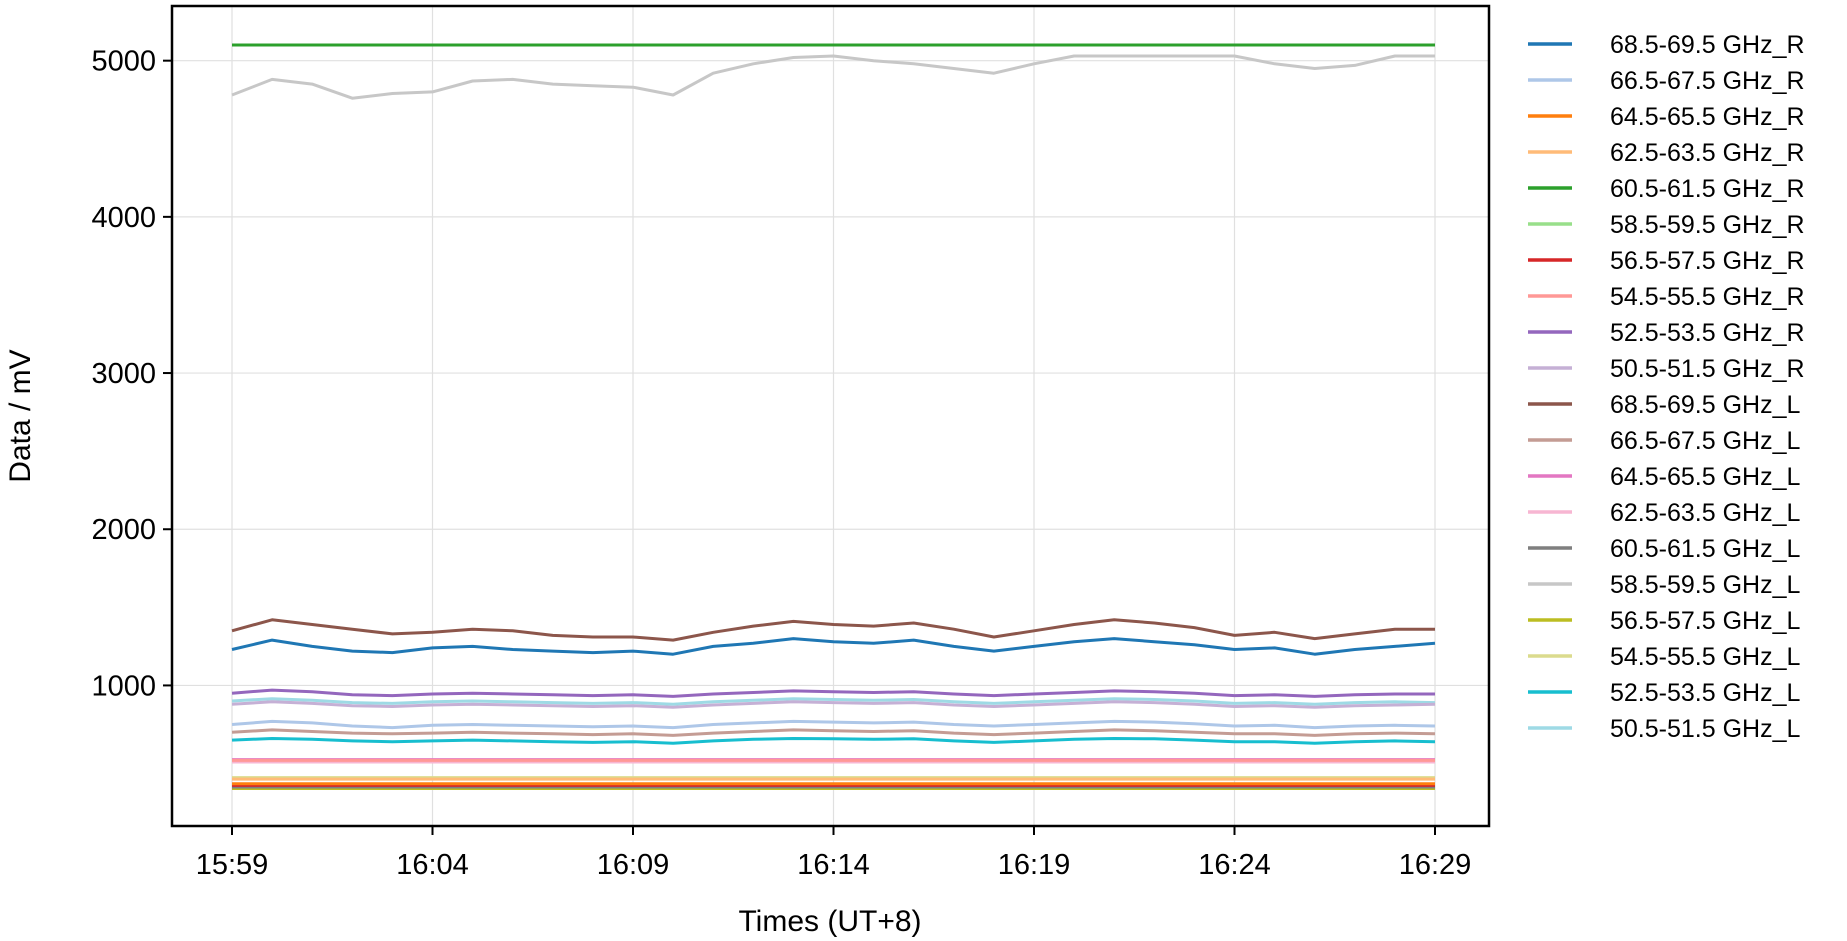 This screenshot has height=941, width=1847. I want to click on legend-label: 66.5-67.5 GHz_R, so click(1707, 81).